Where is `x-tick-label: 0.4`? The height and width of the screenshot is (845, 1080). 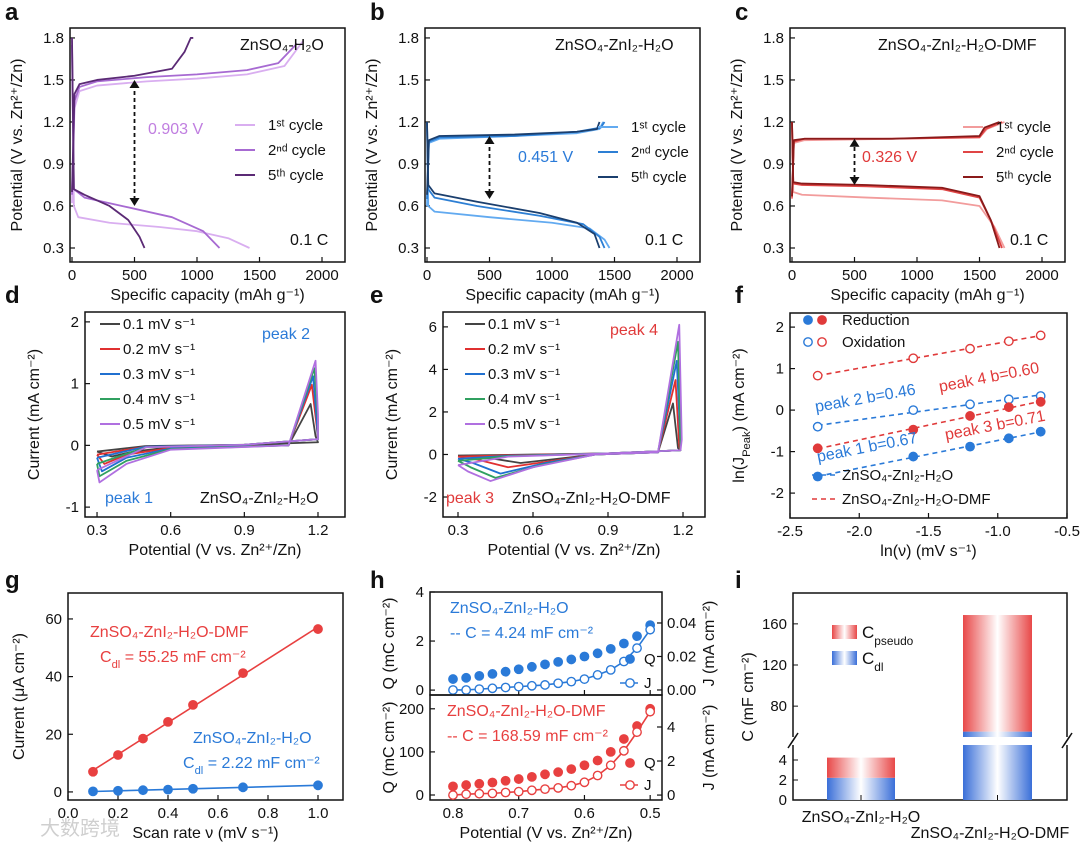
x-tick-label: 0.4 is located at coordinates (168, 813).